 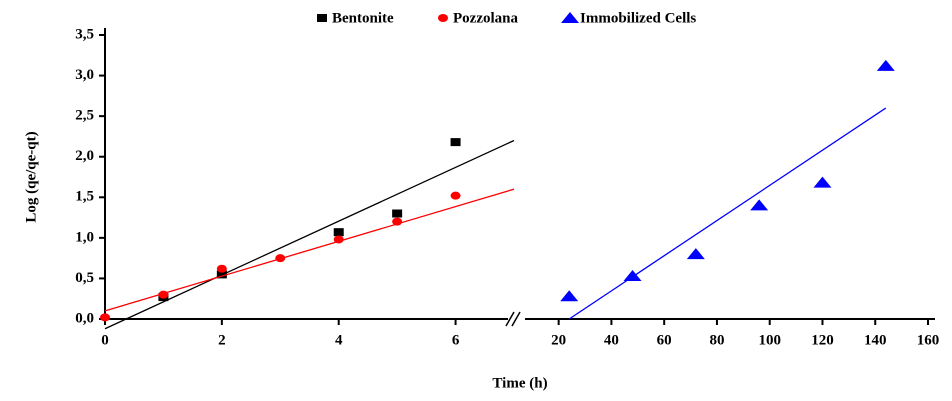 I want to click on y-tick-label: 2,5, so click(x=84, y=116).